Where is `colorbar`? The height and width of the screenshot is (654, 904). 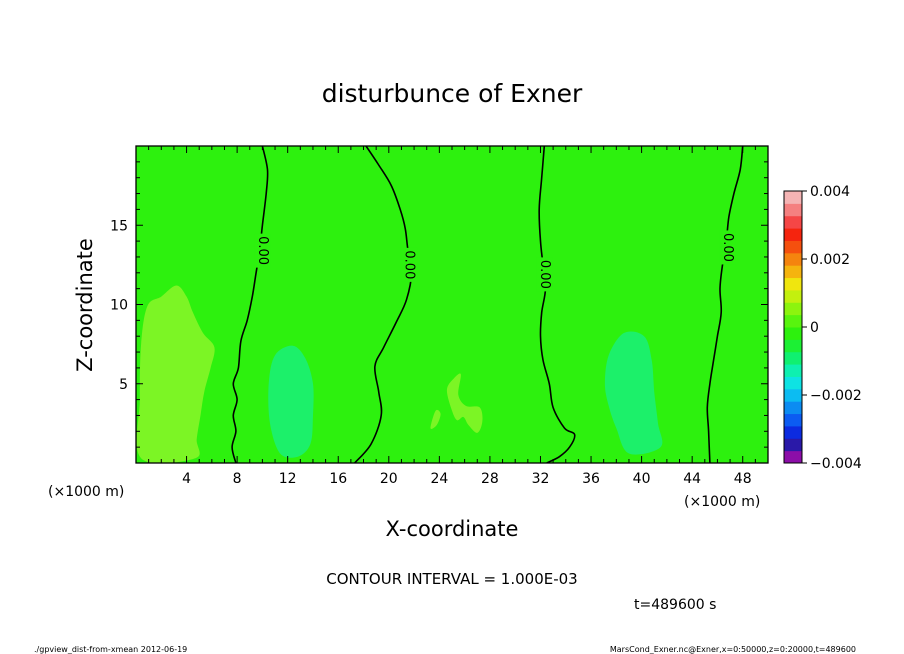
colorbar is located at coordinates (793, 327).